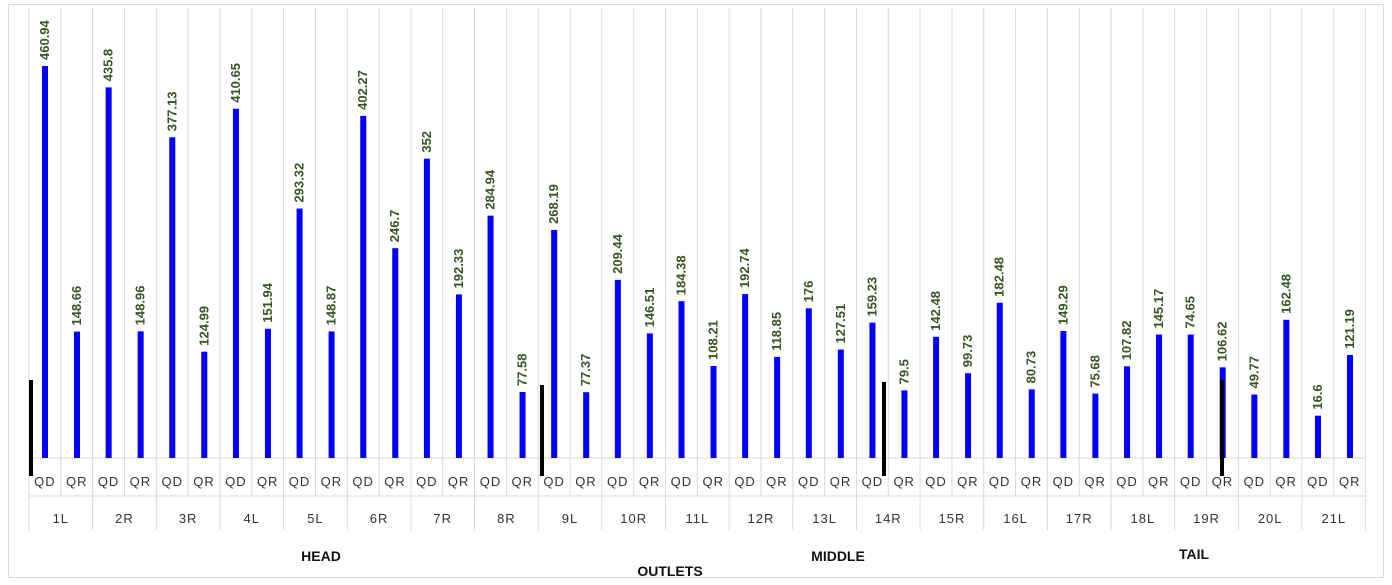  I want to click on bar-qr-9L, so click(586, 425).